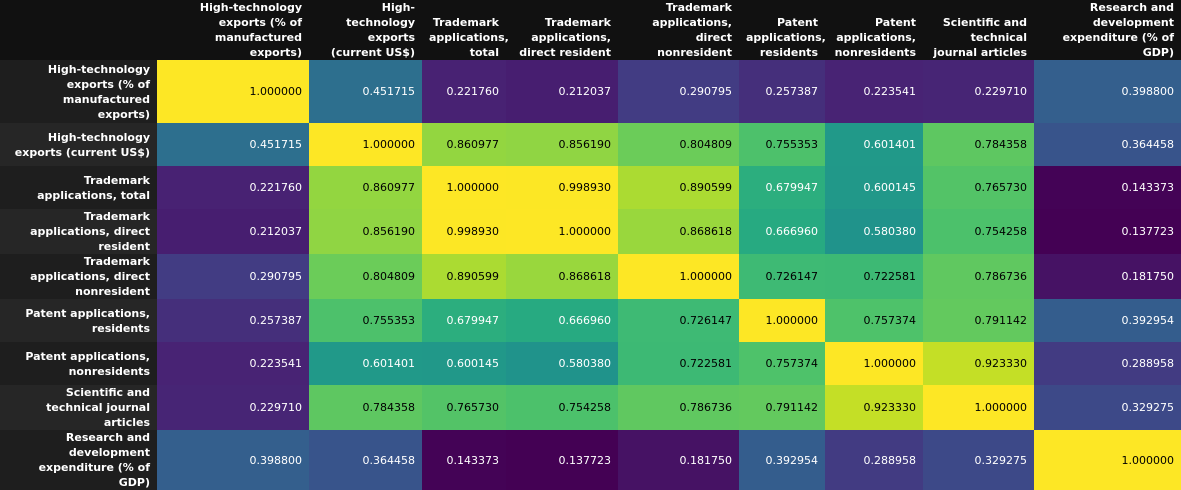 Image resolution: width=1181 pixels, height=490 pixels. What do you see at coordinates (562, 91) in the screenshot?
I see `heatmap-cell: 0.212037` at bounding box center [562, 91].